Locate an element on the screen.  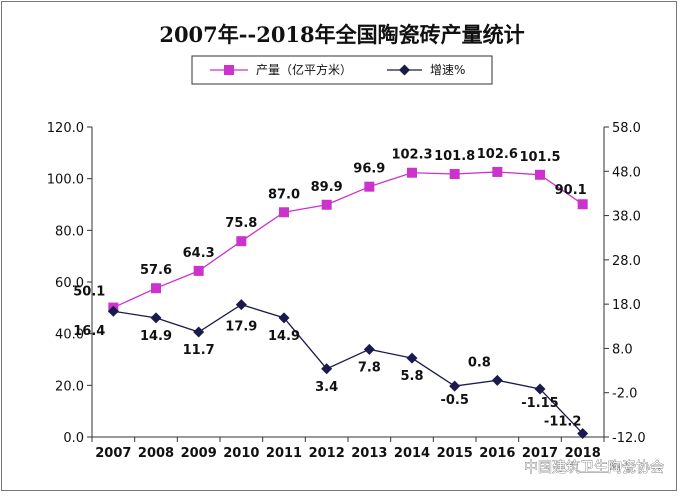
legend-label-growth: 增速% is located at coordinates (447, 70).